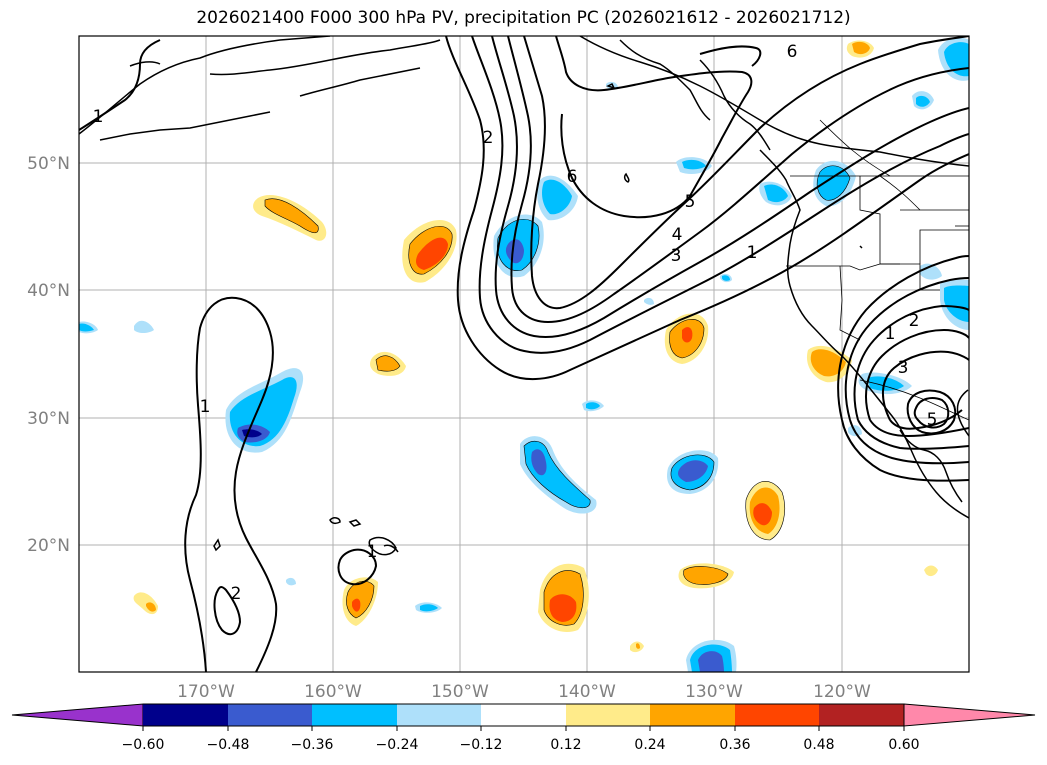  I want to click on lon-label: 140°W, so click(587, 692).